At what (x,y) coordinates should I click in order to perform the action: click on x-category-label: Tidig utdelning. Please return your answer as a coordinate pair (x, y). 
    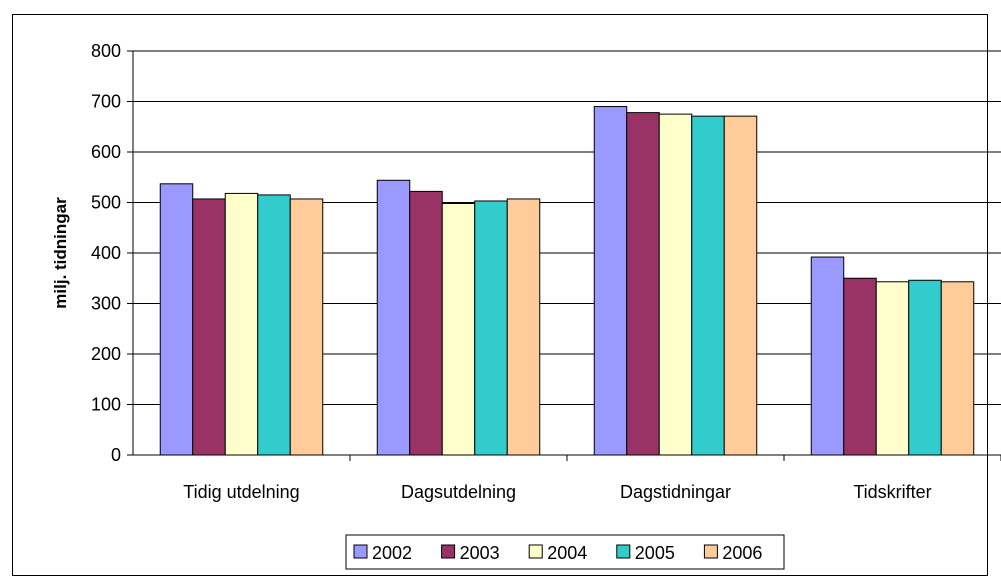
    Looking at the image, I should click on (241, 492).